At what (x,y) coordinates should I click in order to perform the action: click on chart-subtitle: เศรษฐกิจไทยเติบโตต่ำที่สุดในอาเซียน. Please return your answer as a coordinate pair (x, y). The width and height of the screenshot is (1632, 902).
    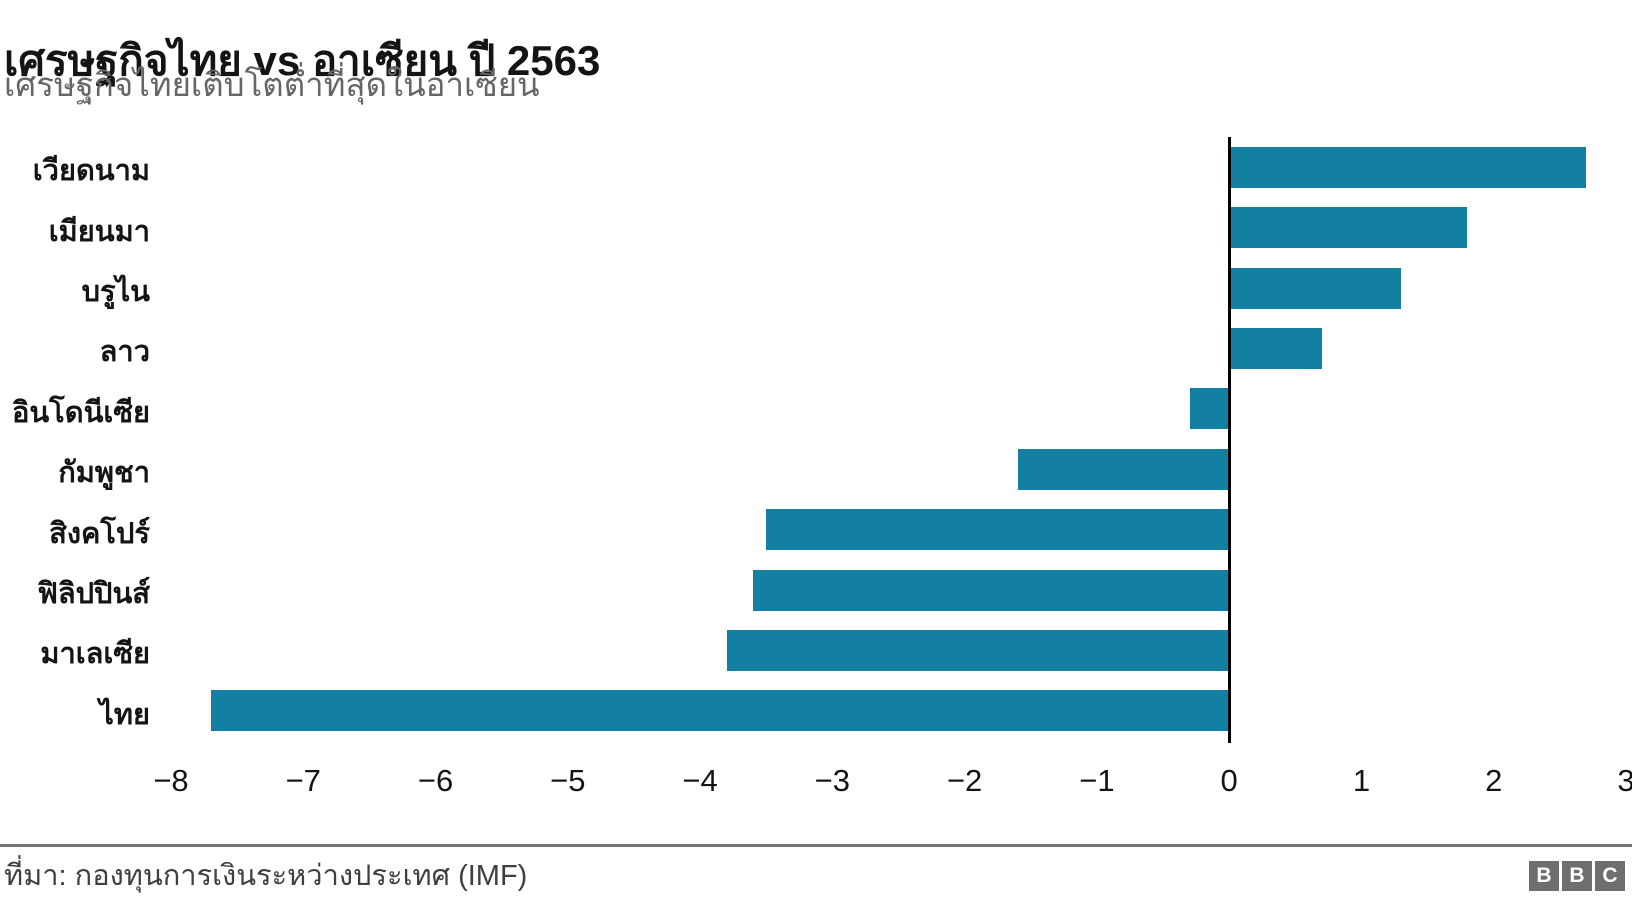
    Looking at the image, I should click on (272, 84).